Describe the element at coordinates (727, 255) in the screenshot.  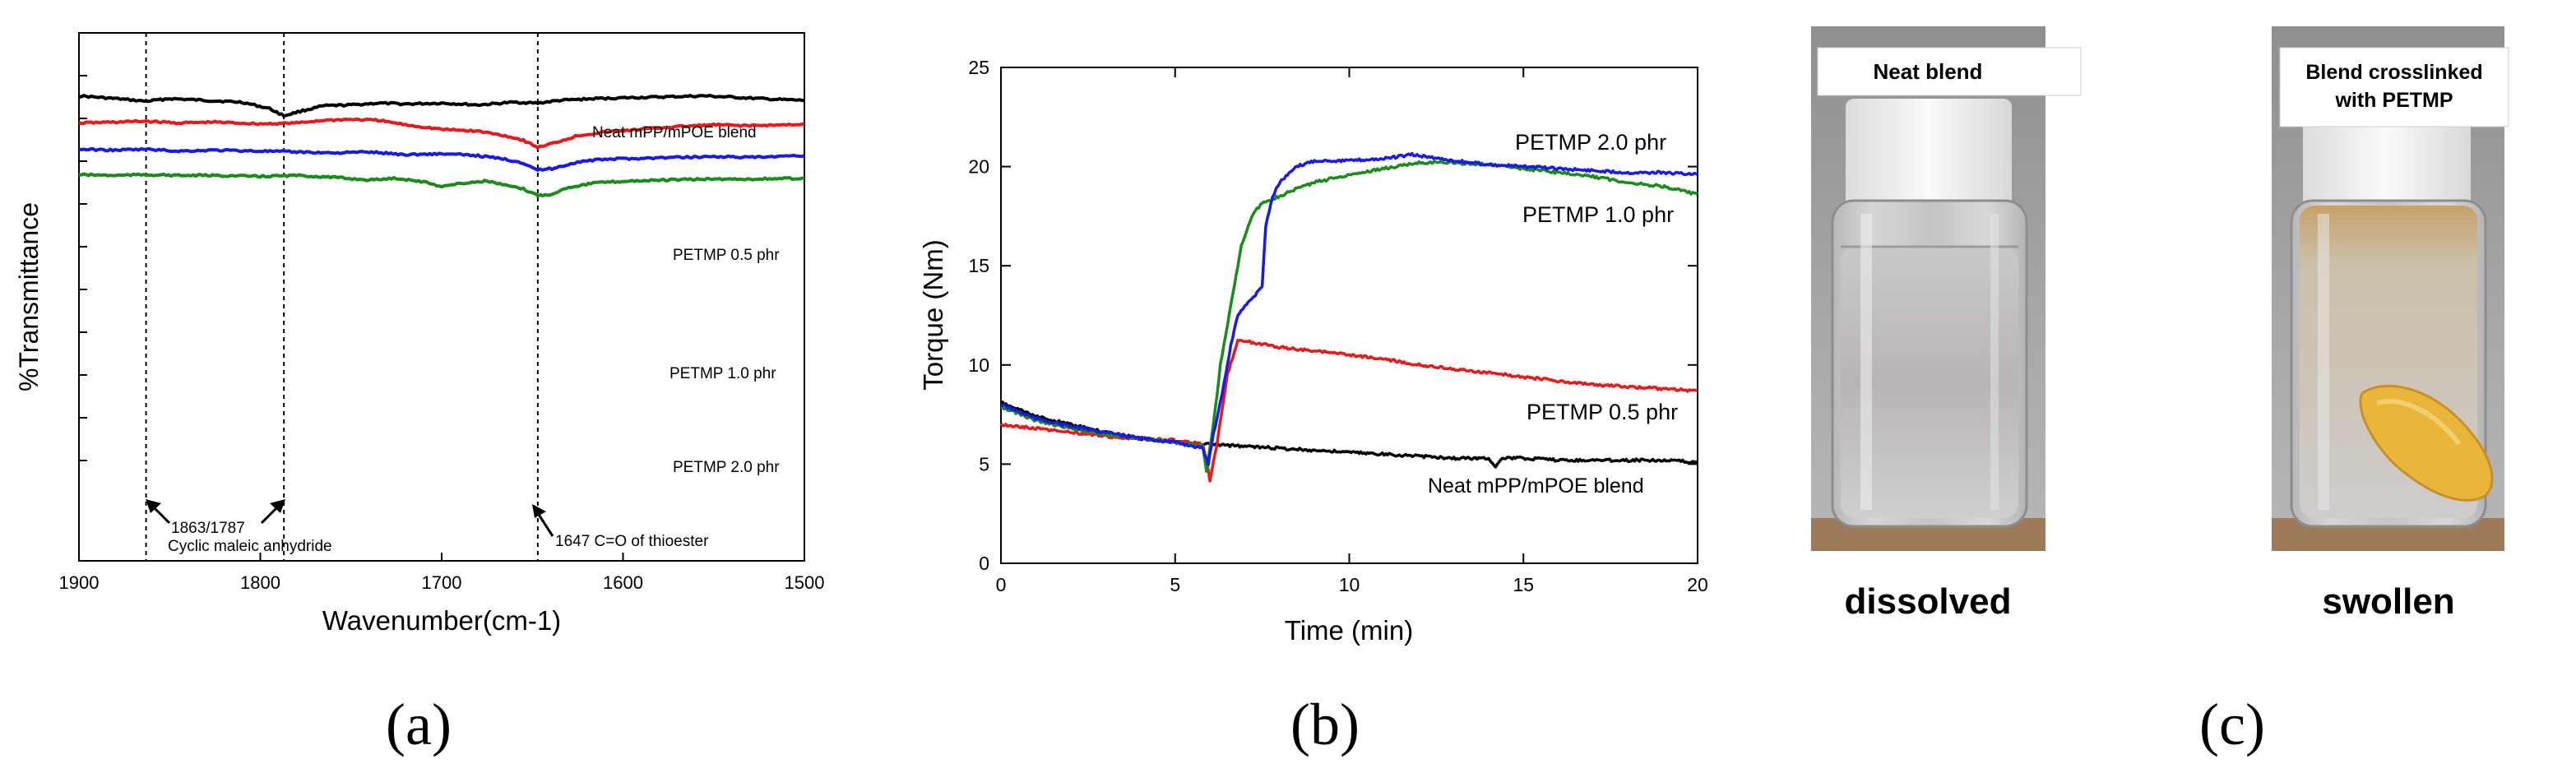
I see `chart-a-label-05: PETMP 0.5 phr` at that location.